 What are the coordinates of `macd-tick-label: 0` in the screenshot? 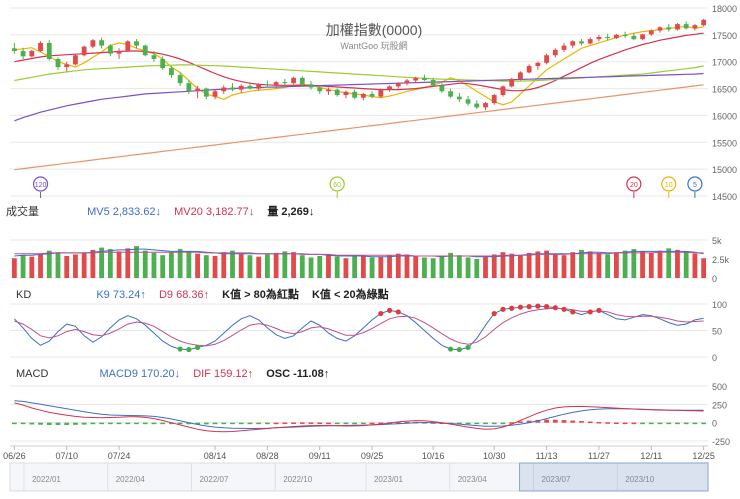 It's located at (714, 424).